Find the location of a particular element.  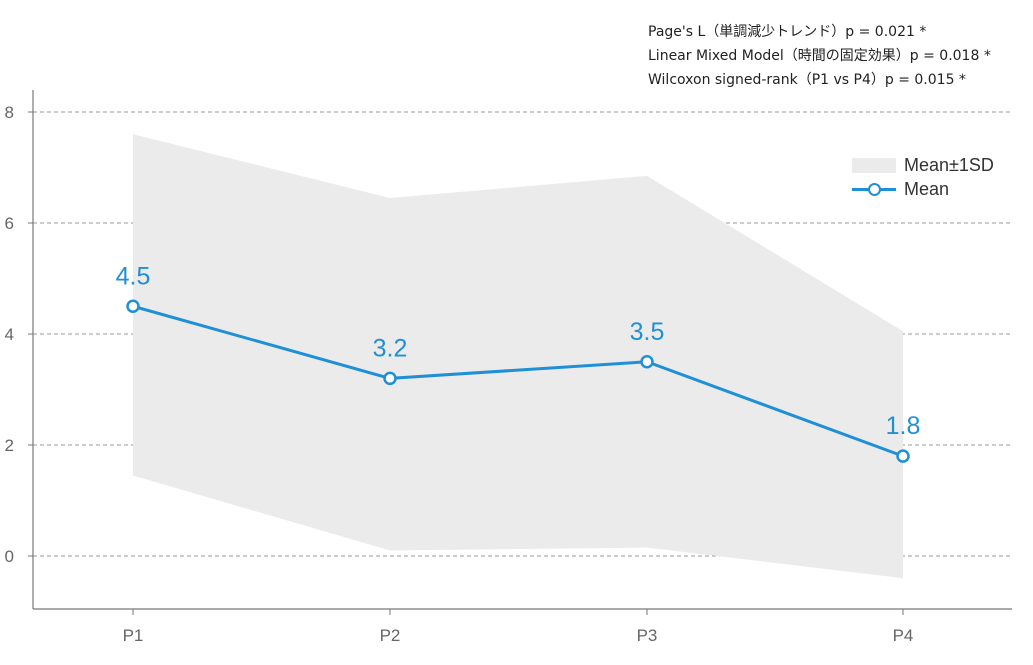

legend-item-band: Mean±1SD is located at coordinates (923, 165).